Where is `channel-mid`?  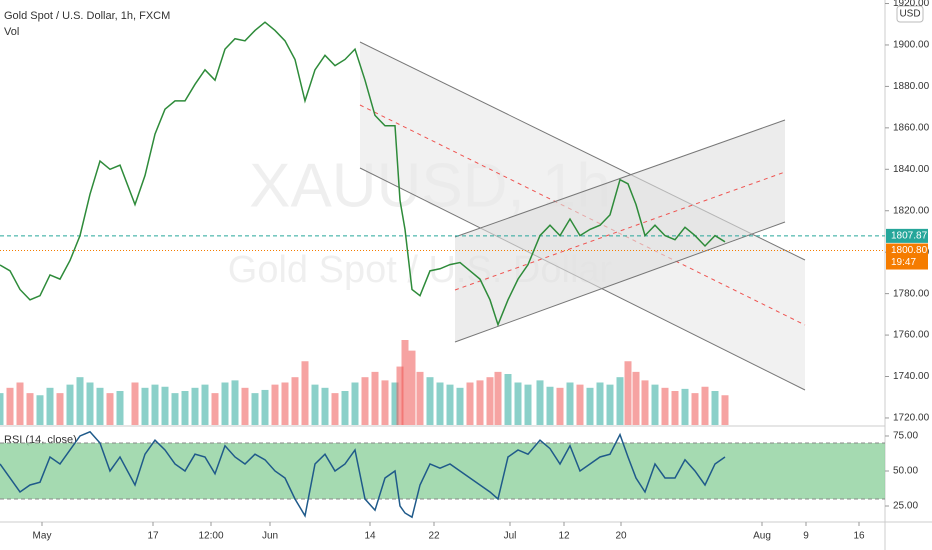 channel-mid is located at coordinates (620, 231).